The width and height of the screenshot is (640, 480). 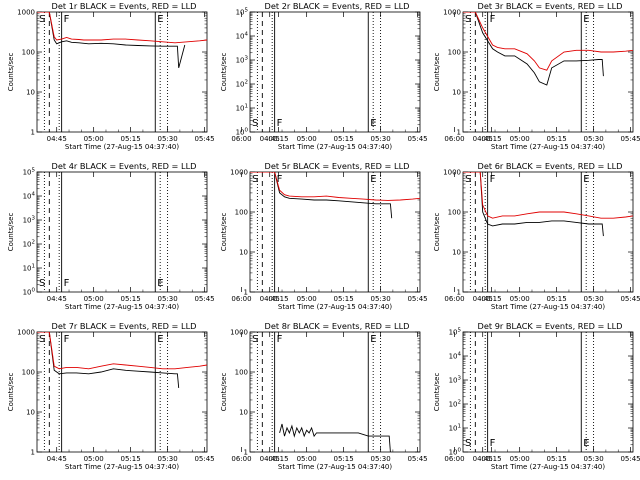 What do you see at coordinates (437, 232) in the screenshot?
I see `y-axis-label: Counts/sec` at bounding box center [437, 232].